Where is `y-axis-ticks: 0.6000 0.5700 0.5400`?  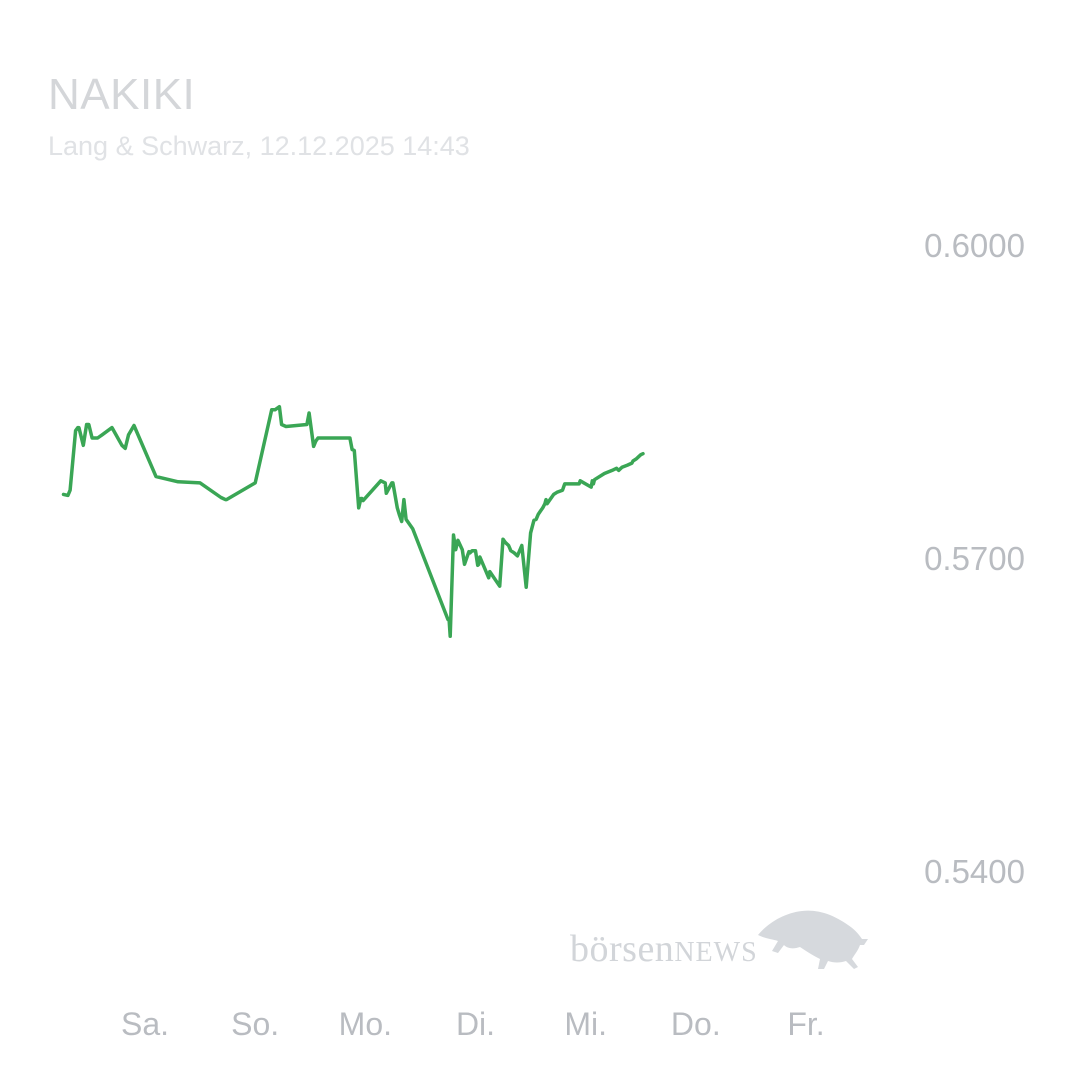
y-axis-ticks: 0.6000 0.5700 0.5400 is located at coordinates (974, 558).